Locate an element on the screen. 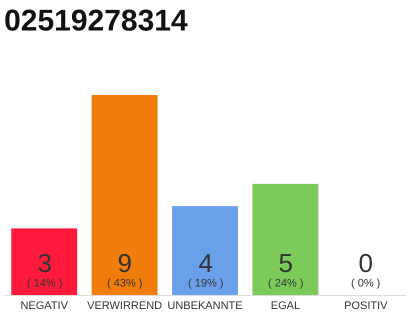 The height and width of the screenshot is (320, 410). x-tick-label: VERWIRREND is located at coordinates (124, 306).